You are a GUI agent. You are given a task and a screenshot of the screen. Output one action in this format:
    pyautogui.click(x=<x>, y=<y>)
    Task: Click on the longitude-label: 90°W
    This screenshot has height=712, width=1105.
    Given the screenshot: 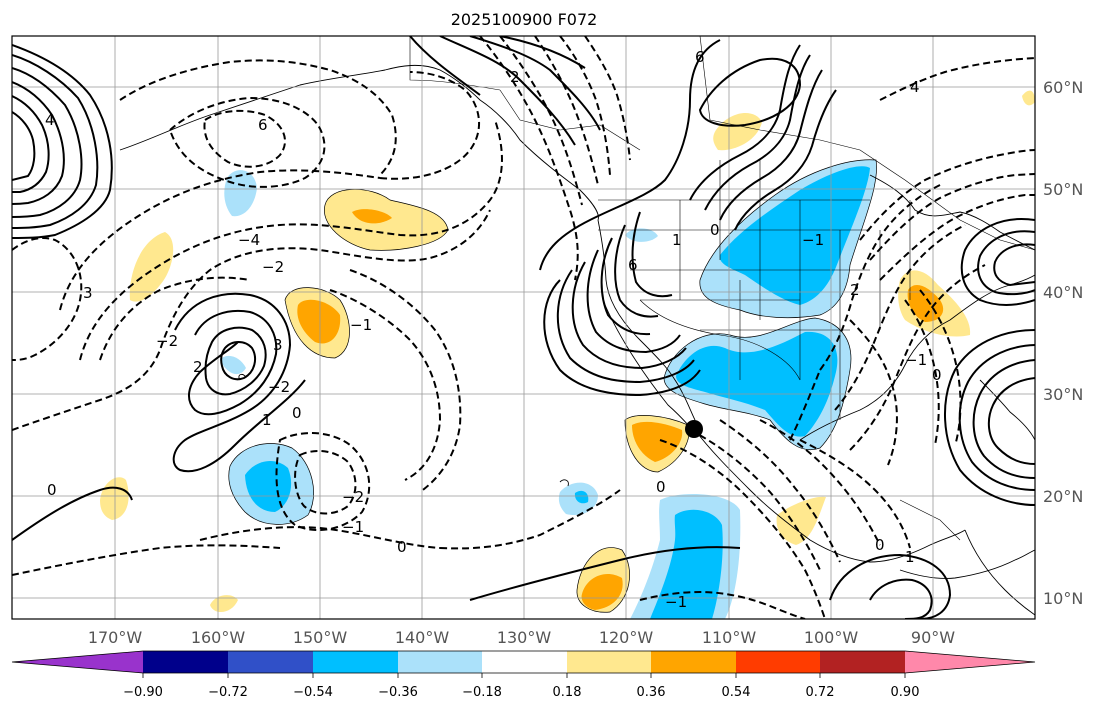 What is the action you would take?
    pyautogui.click(x=933, y=637)
    